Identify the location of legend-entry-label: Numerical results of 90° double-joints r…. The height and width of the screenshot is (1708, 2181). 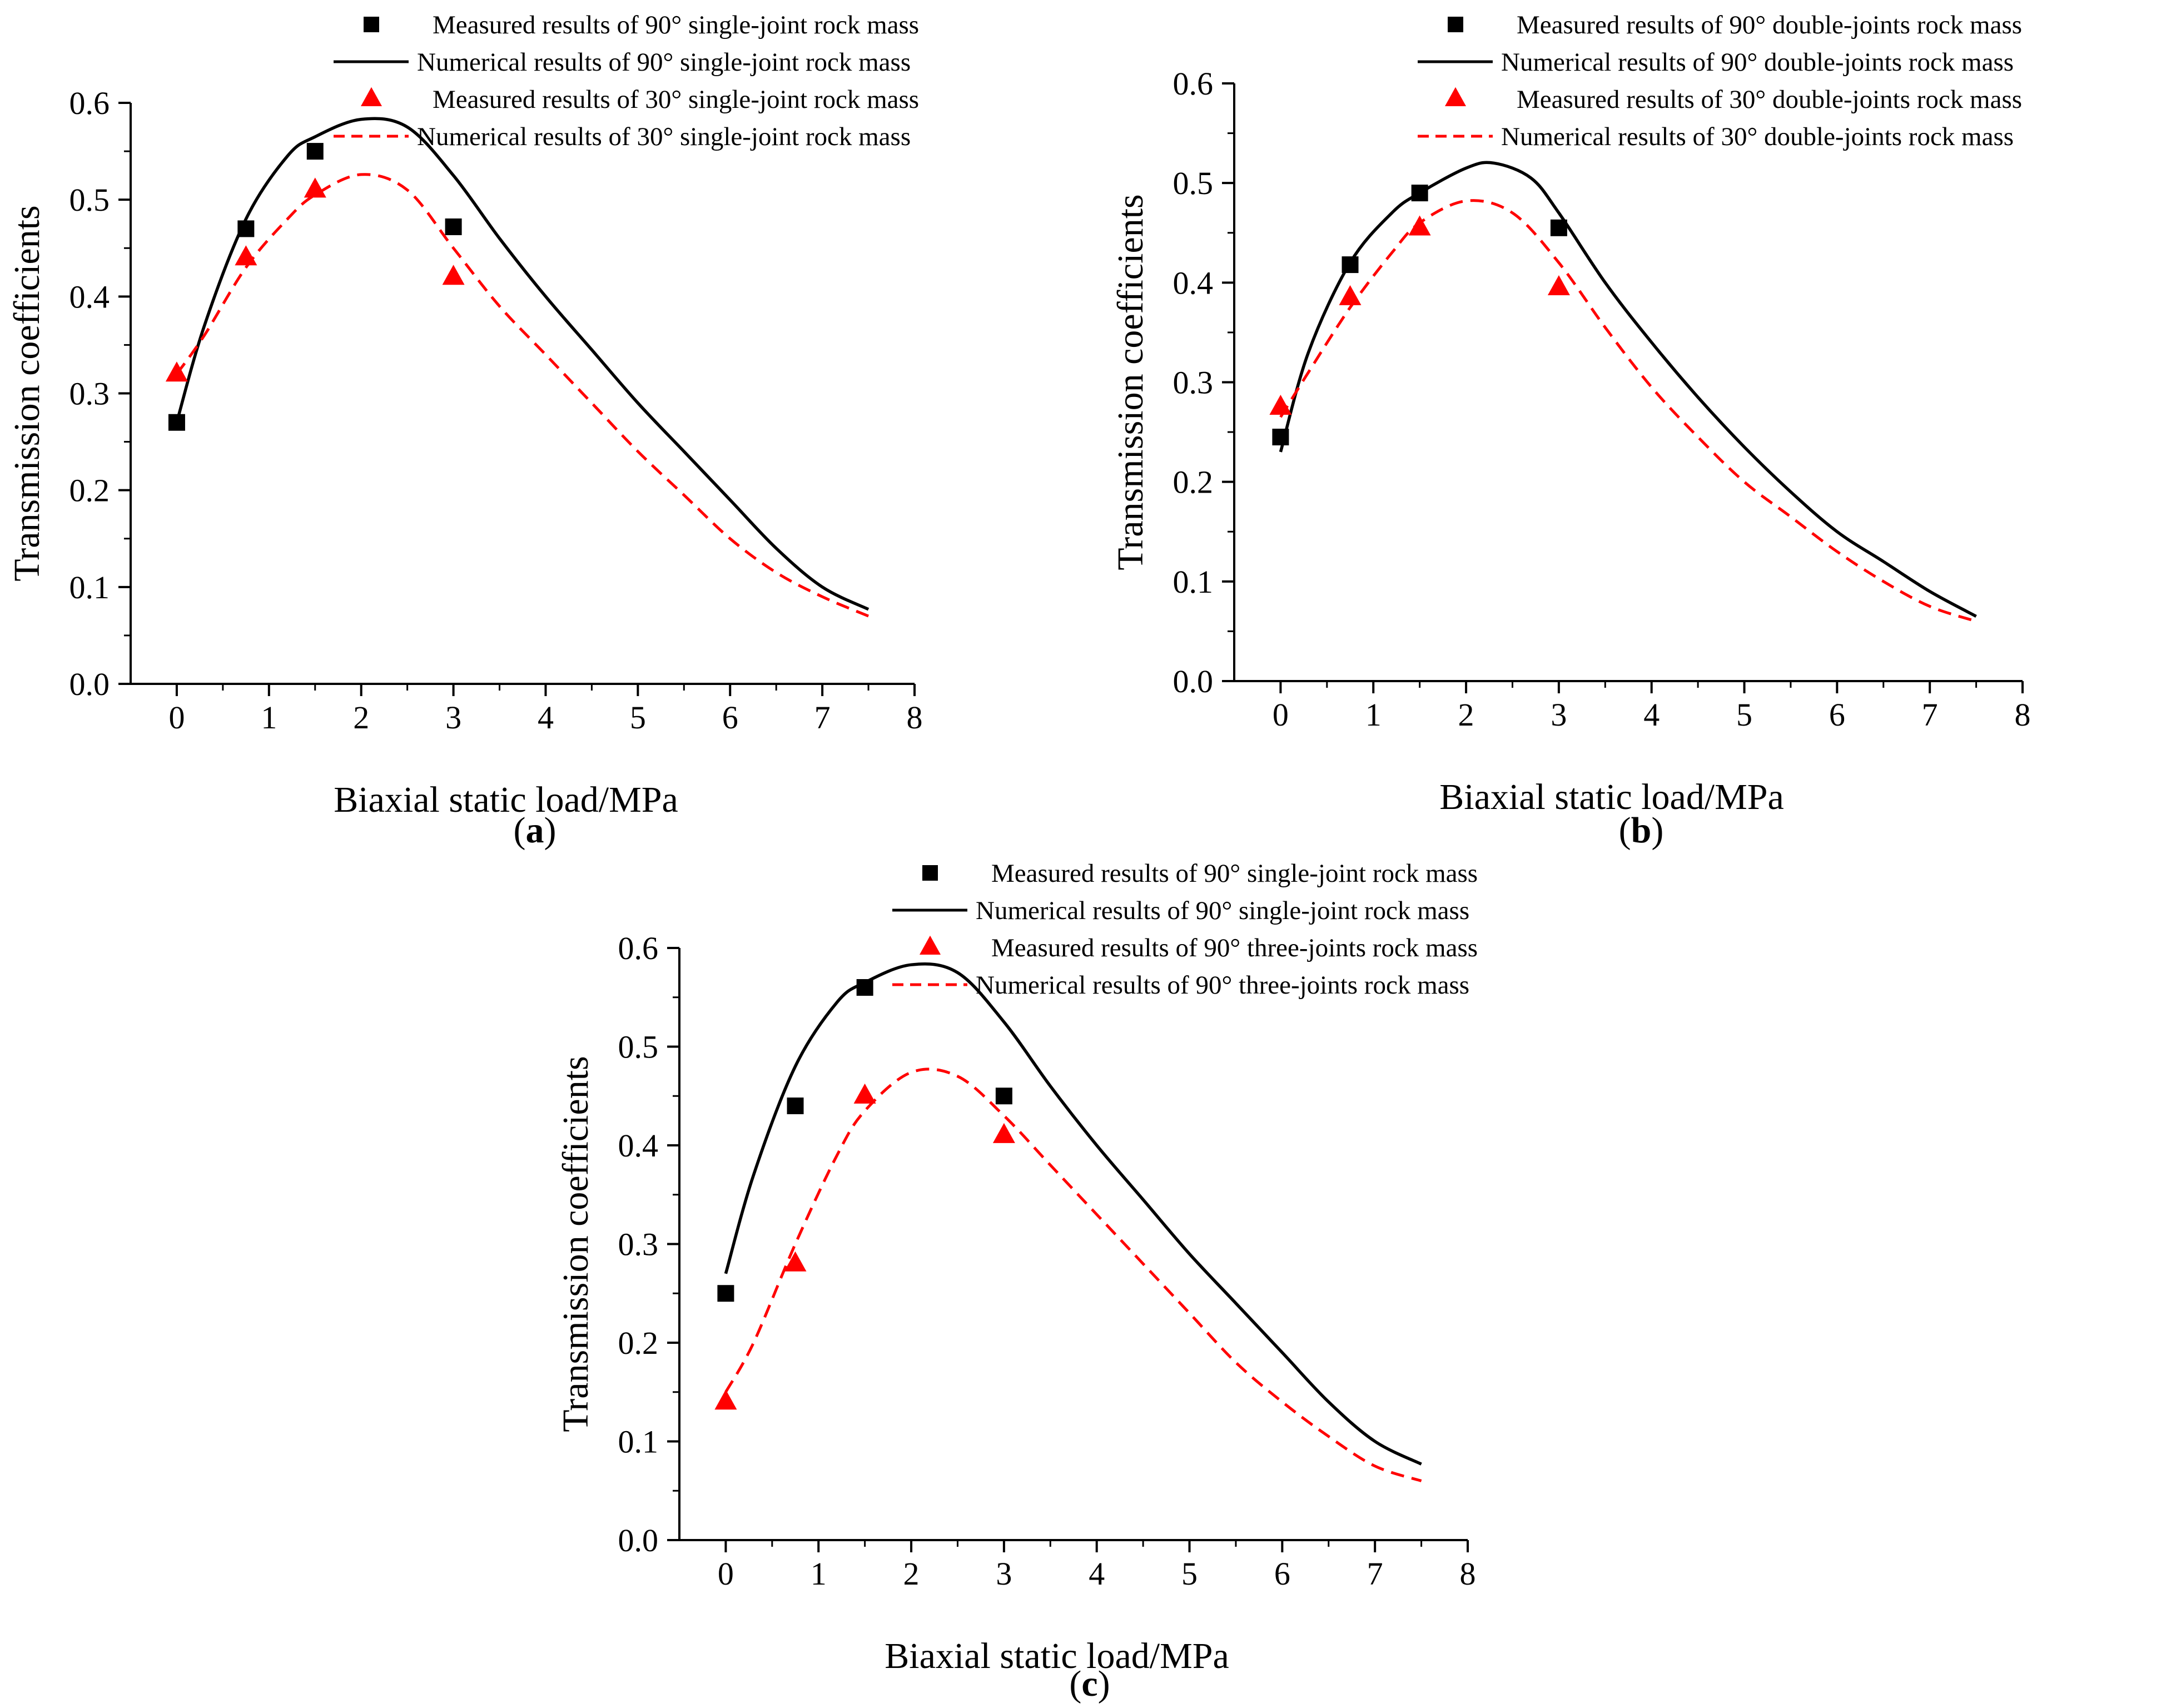
(1757, 62).